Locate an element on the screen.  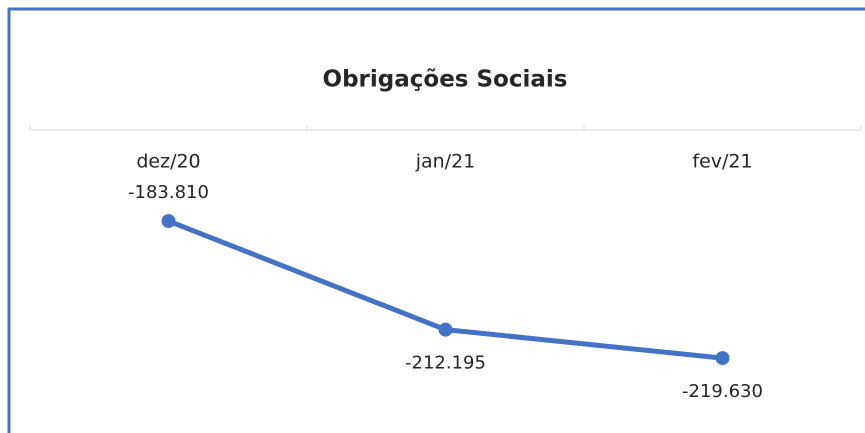
x-tick-label: fev/21 is located at coordinates (722, 162).